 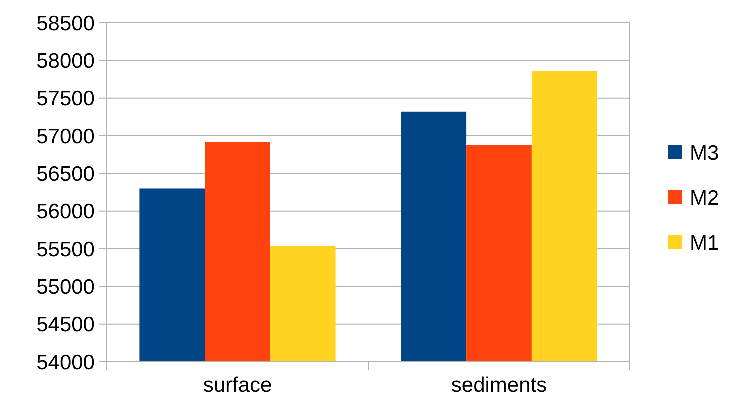 What do you see at coordinates (65, 288) in the screenshot?
I see `y-tick-label: 55000` at bounding box center [65, 288].